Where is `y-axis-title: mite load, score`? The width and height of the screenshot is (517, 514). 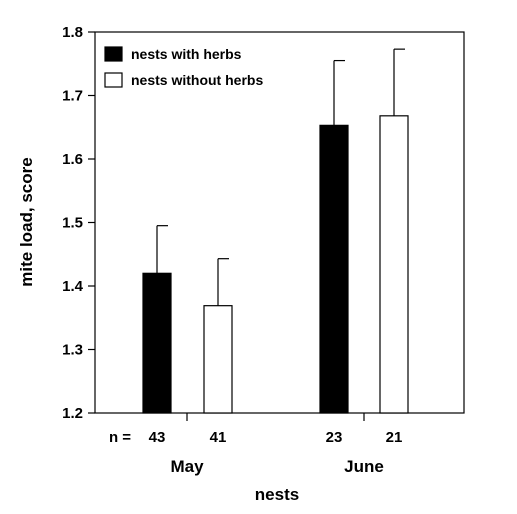
y-axis-title: mite load, score is located at coordinates (26, 221).